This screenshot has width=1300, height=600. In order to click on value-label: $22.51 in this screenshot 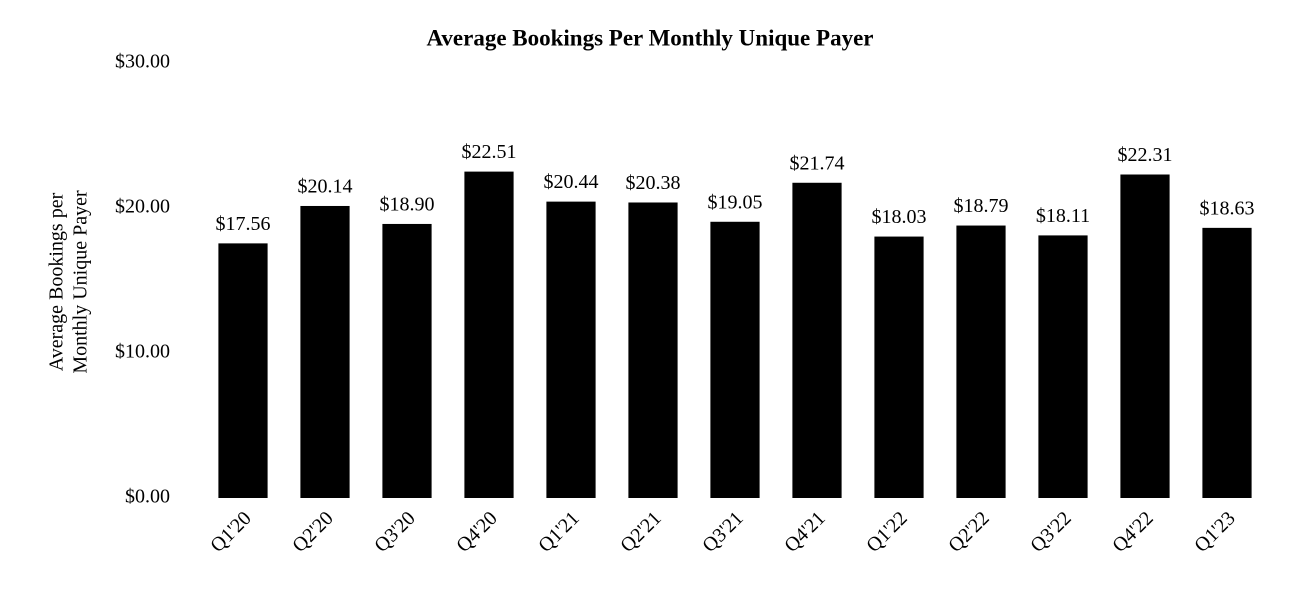, I will do `click(489, 152)`.